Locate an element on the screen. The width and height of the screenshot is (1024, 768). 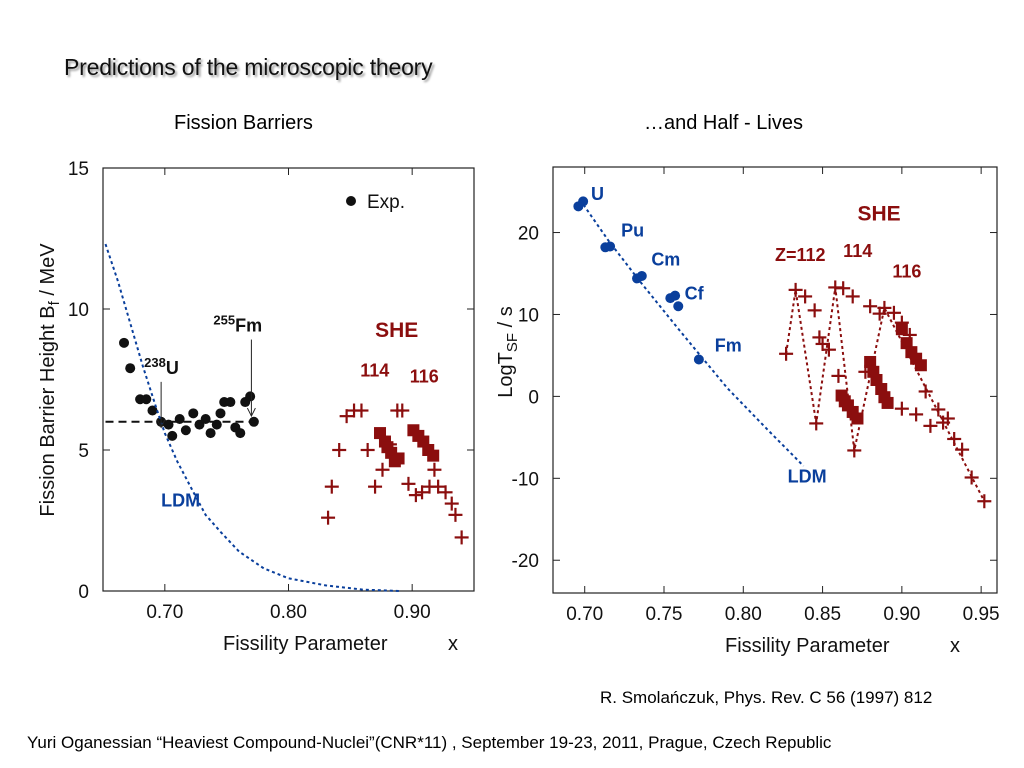
legend-marker is located at coordinates (351, 201).